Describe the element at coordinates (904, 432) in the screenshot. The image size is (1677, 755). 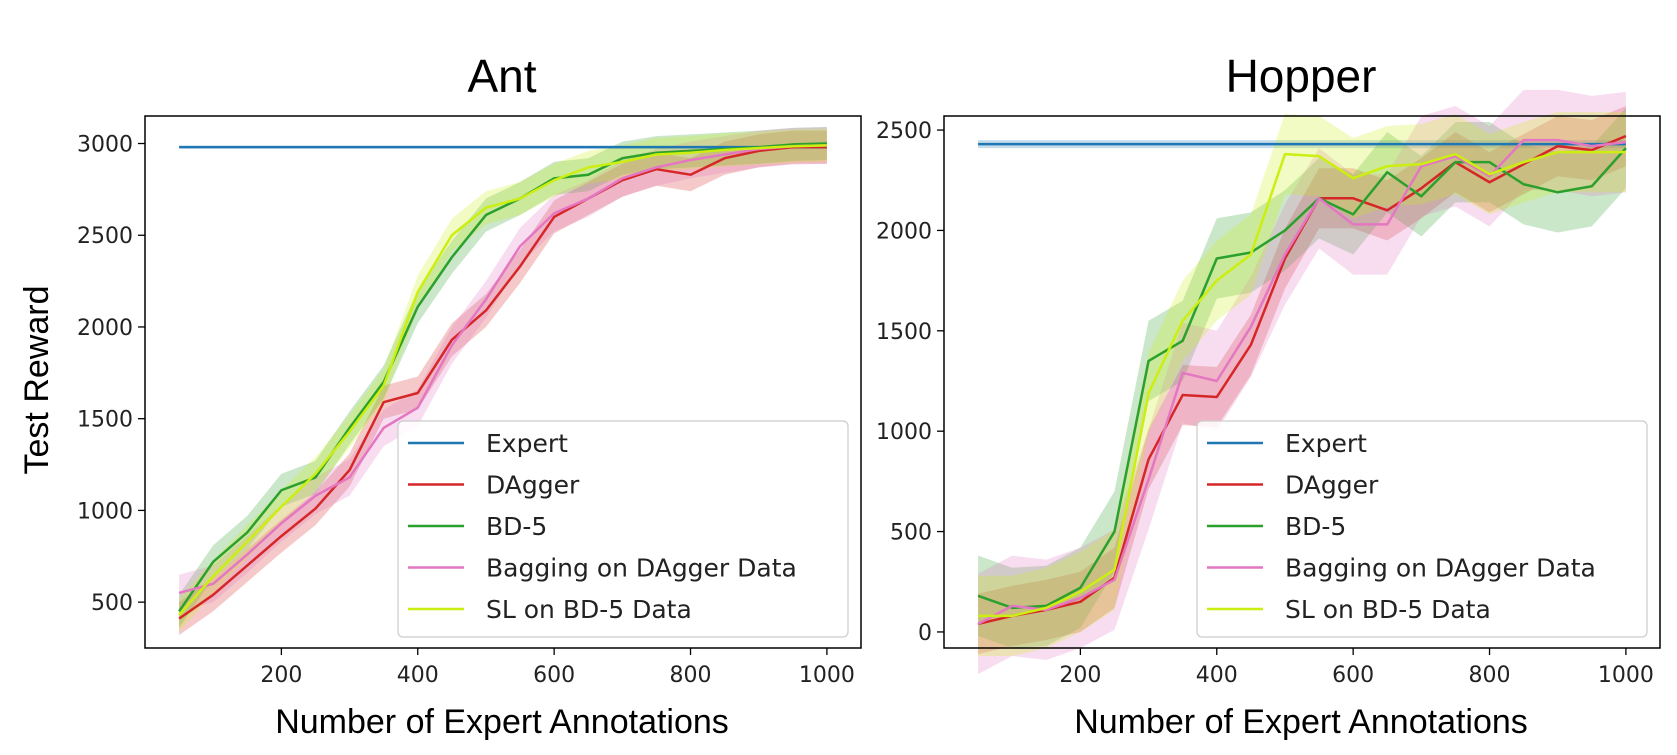
I see `hopper-ytick-label: 1000` at that location.